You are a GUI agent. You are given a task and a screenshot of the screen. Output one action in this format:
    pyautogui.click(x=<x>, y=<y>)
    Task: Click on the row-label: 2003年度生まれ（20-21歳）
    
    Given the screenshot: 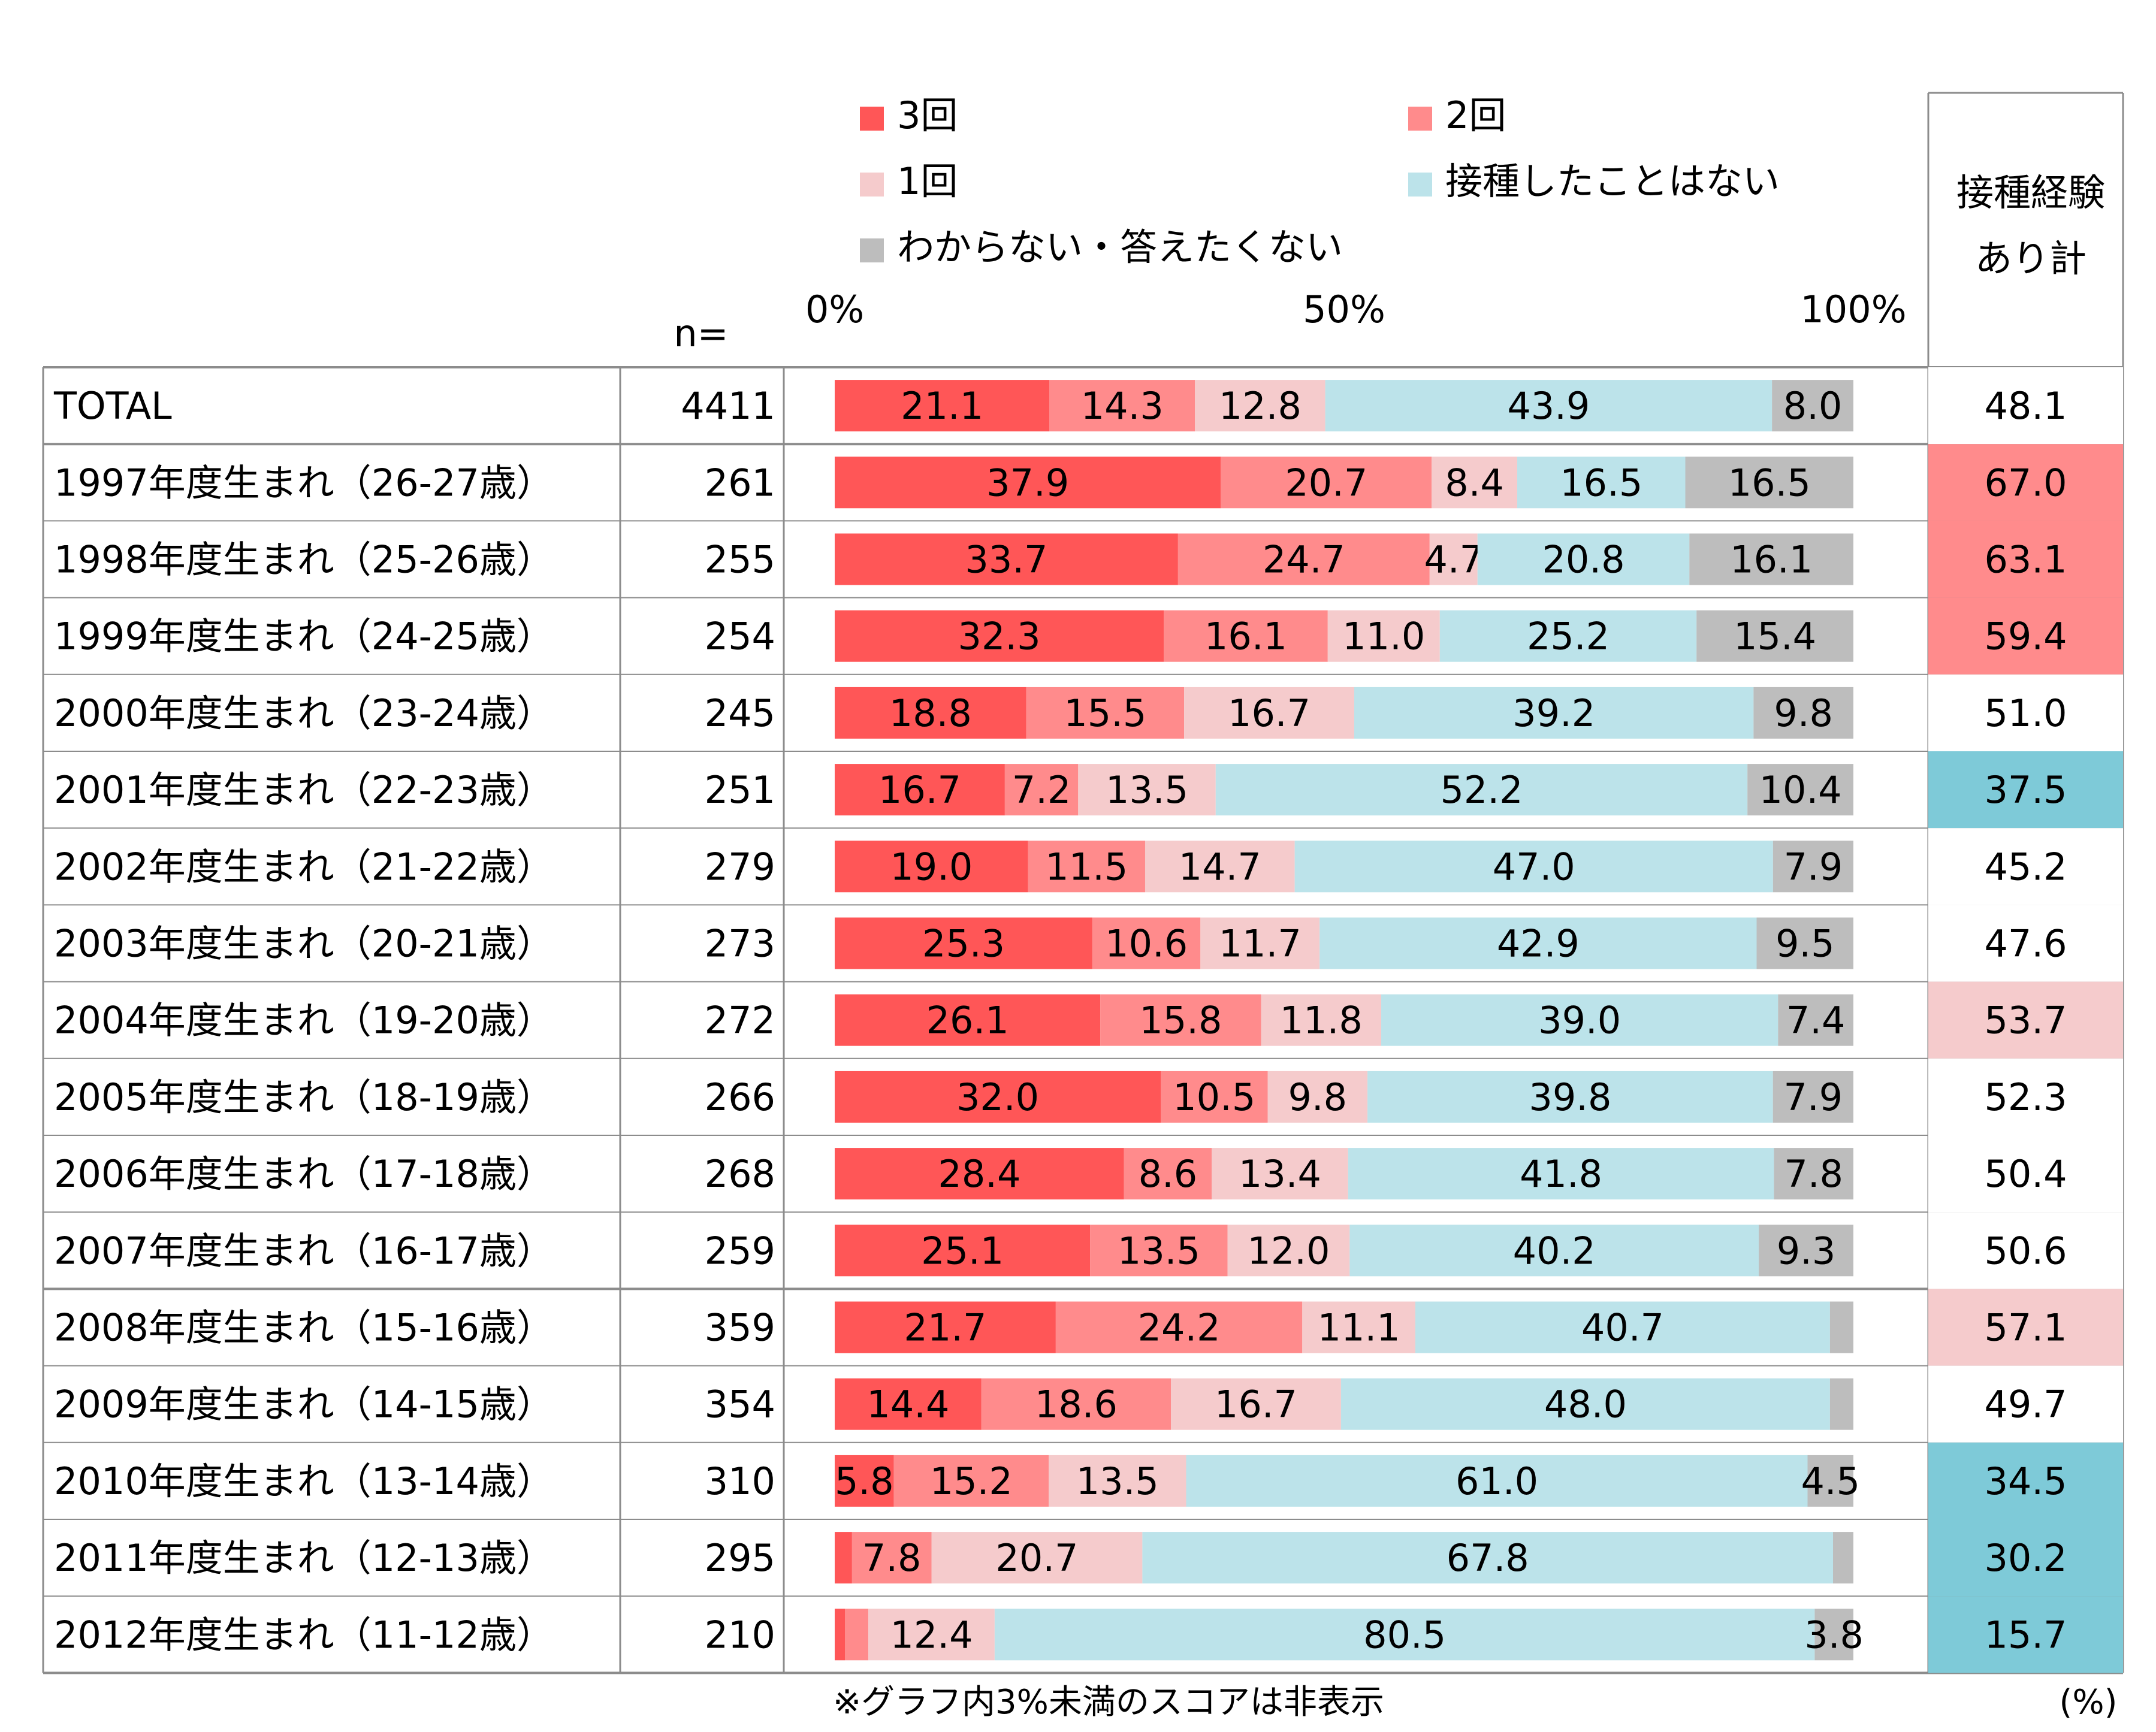 What is the action you would take?
    pyautogui.click(x=304, y=944)
    